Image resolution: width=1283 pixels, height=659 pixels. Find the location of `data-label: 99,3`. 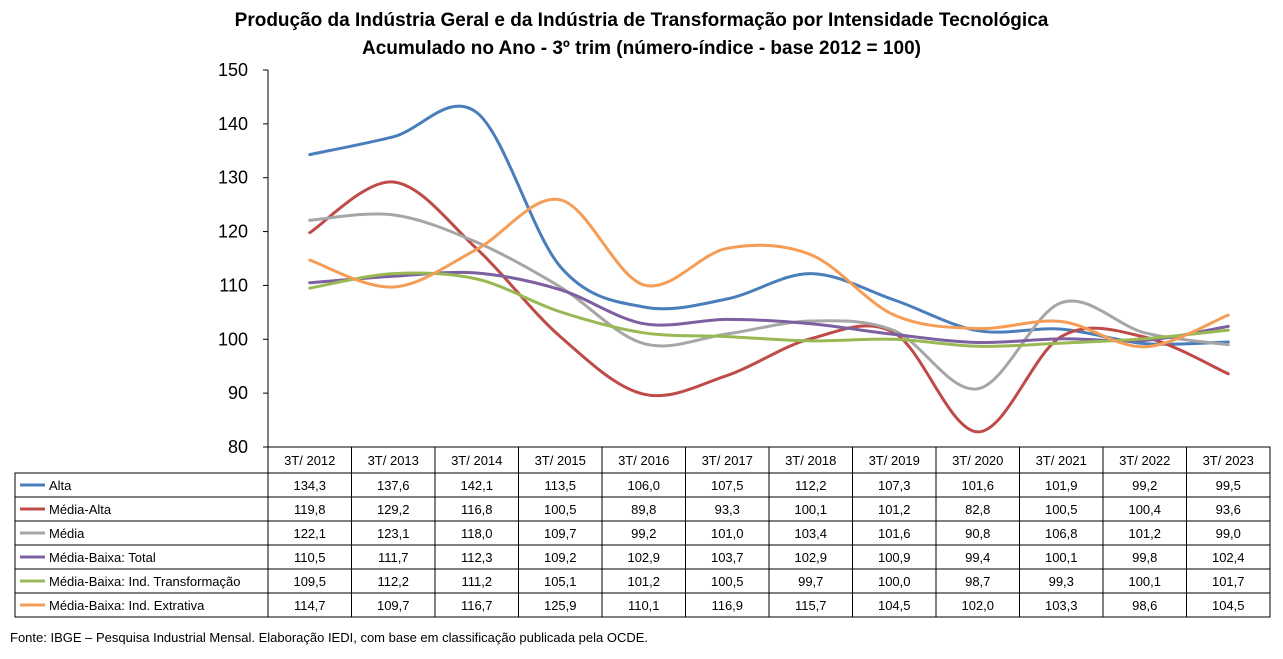

data-label: 99,3 is located at coordinates (1061, 581).